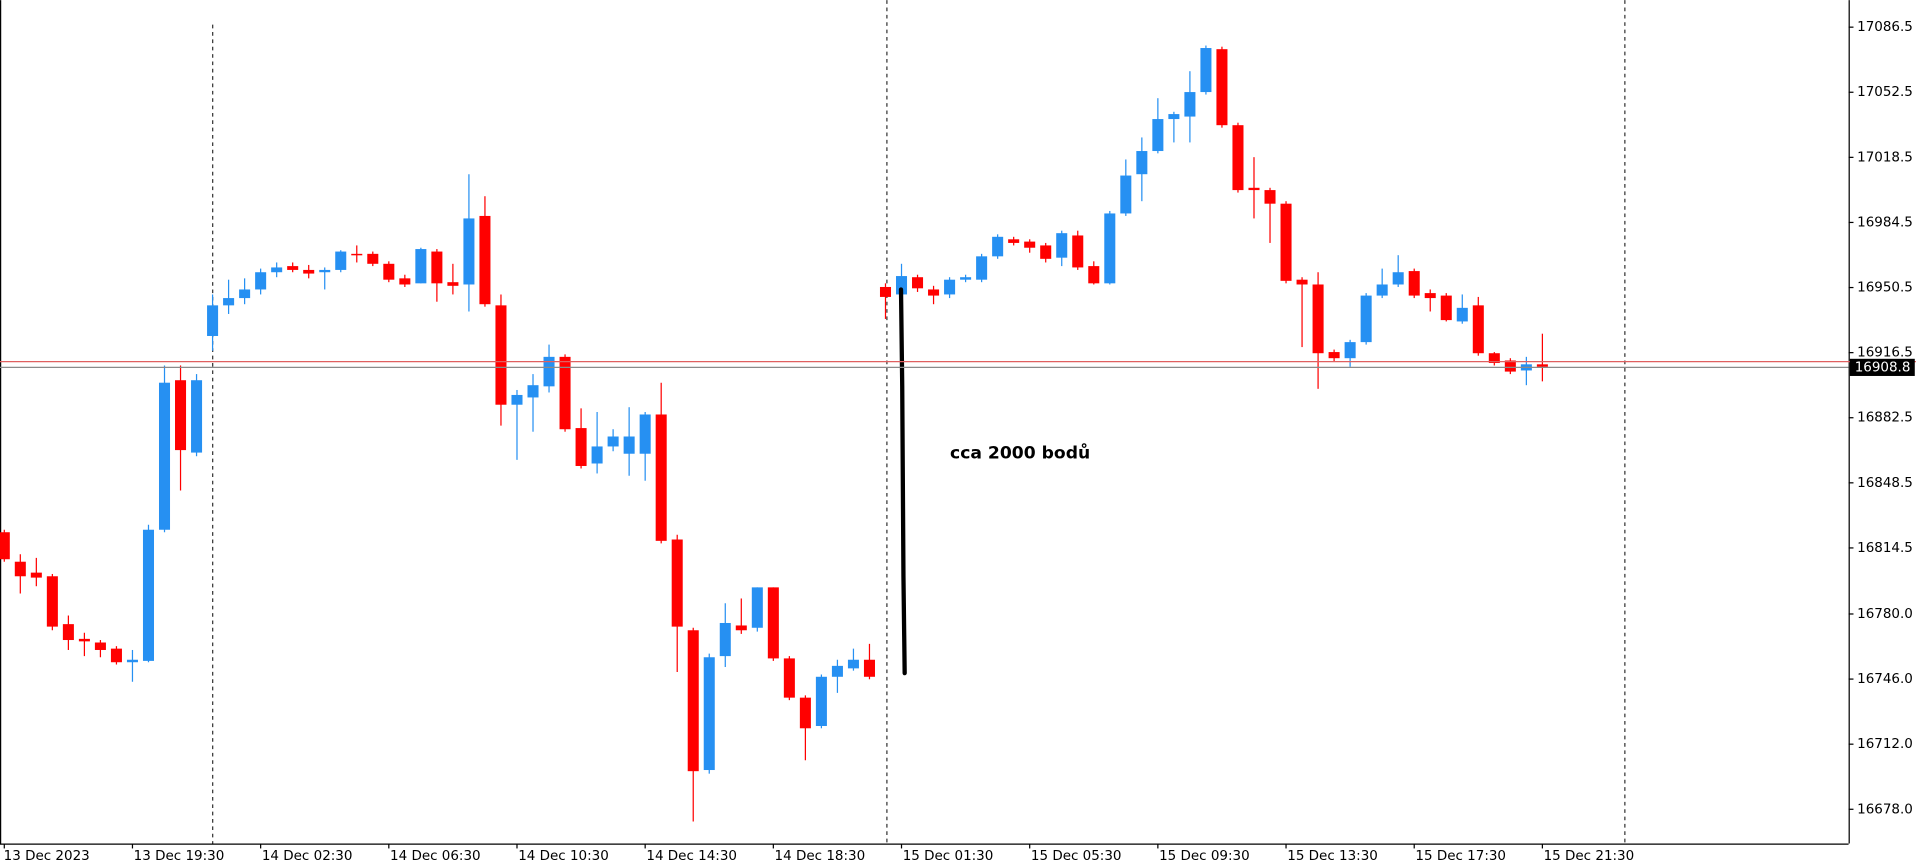 Image resolution: width=1916 pixels, height=867 pixels. I want to click on y-tick-label: 16678.0, so click(1885, 809).